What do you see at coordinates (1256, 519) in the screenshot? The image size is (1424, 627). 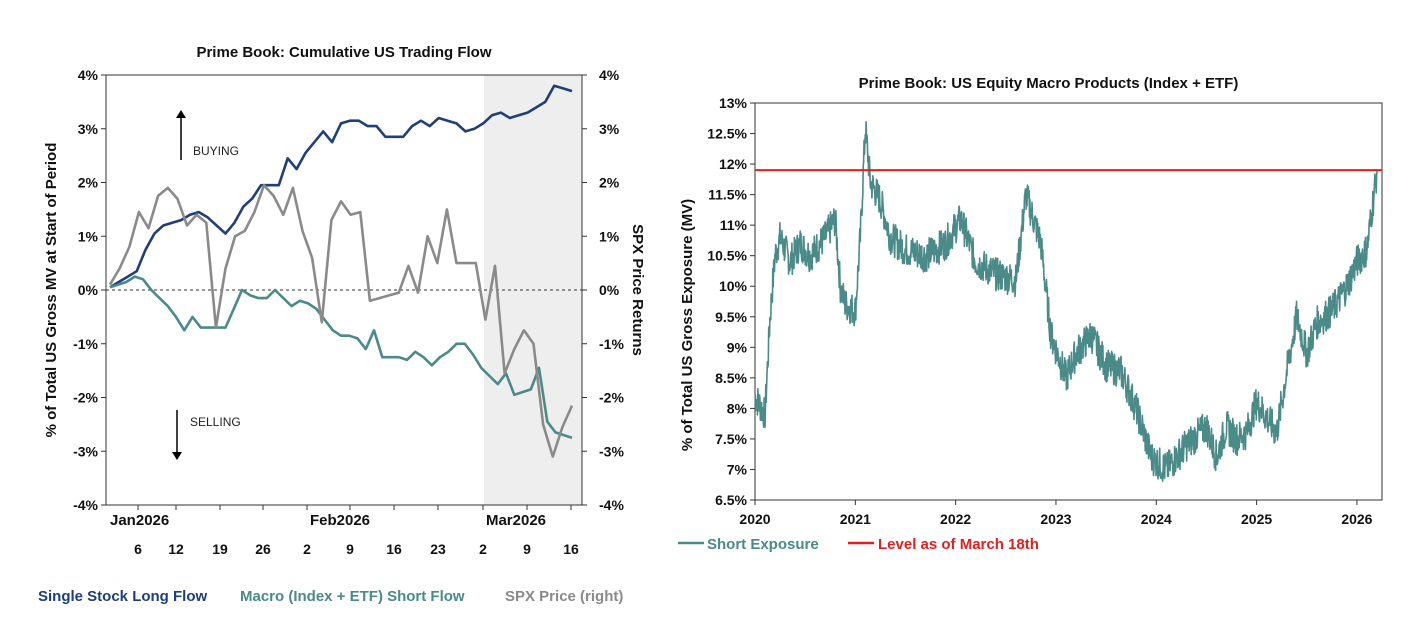 I see `x-tick-label: 2025` at bounding box center [1256, 519].